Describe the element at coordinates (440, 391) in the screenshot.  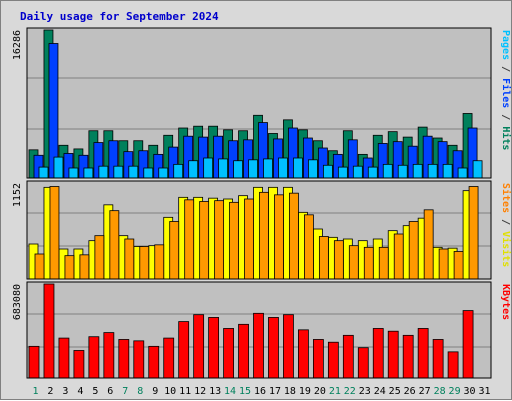
I see `day-label-28: 28` at that location.